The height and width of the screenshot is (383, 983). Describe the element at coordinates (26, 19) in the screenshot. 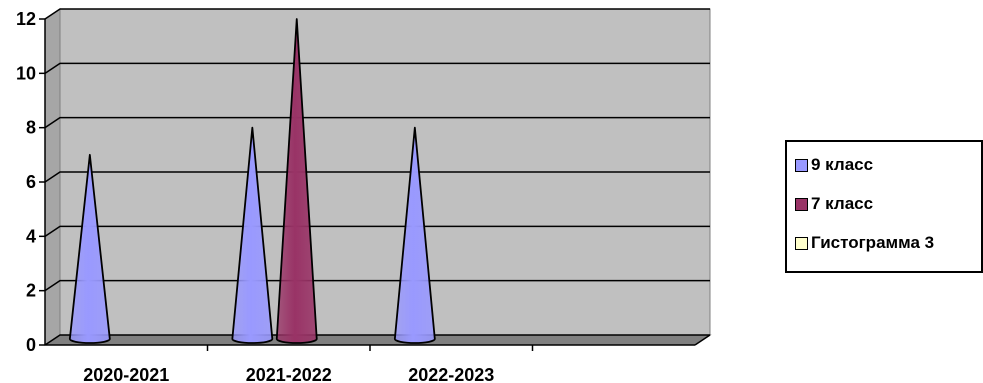

I see `y-tick-label: 12` at that location.